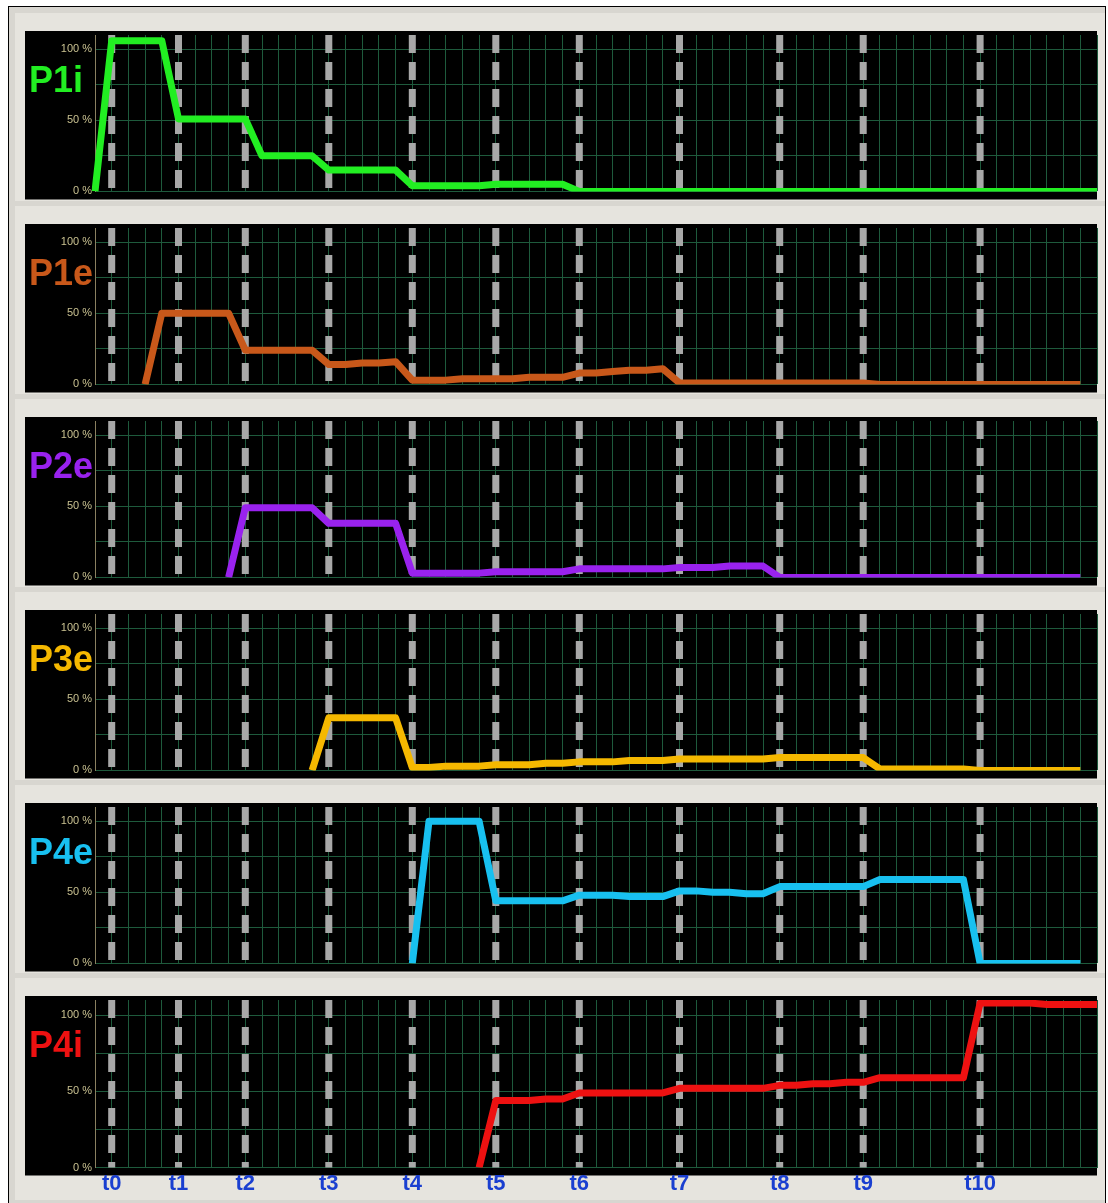  Describe the element at coordinates (980, 1182) in the screenshot. I see `x-tick-label: t10` at that location.